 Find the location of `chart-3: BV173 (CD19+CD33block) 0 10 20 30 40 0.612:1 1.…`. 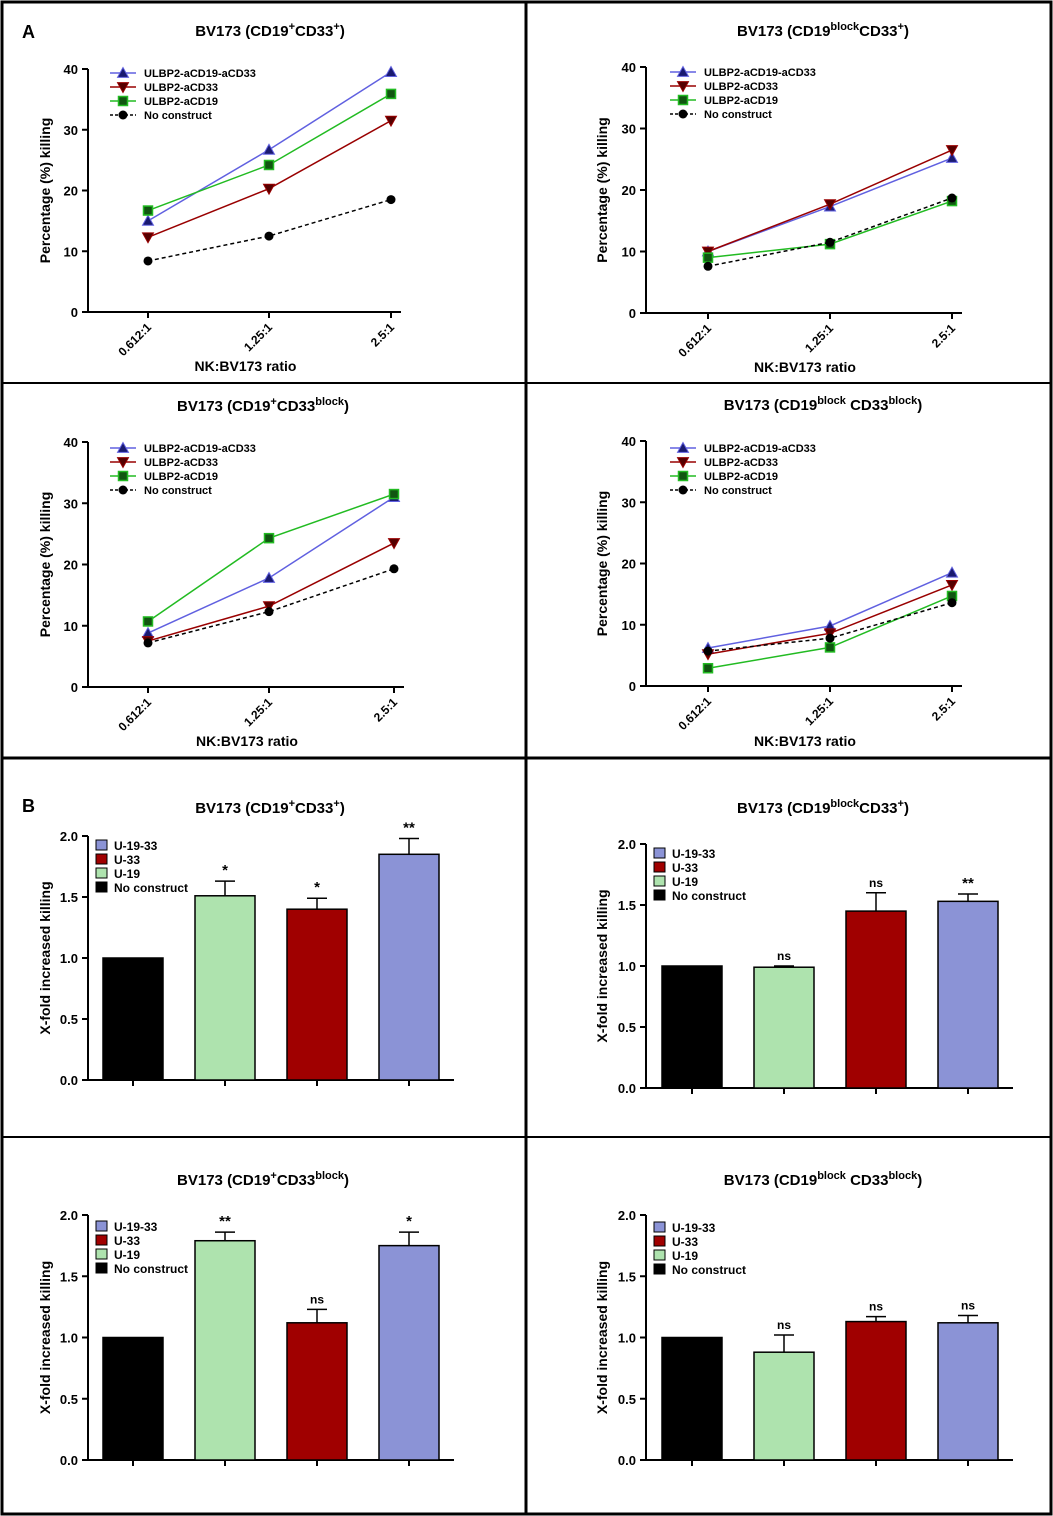

chart-3: BV173 (CD19+CD33block) 0 10 20 30 40 0.612:1 1.… is located at coordinates (220, 572).